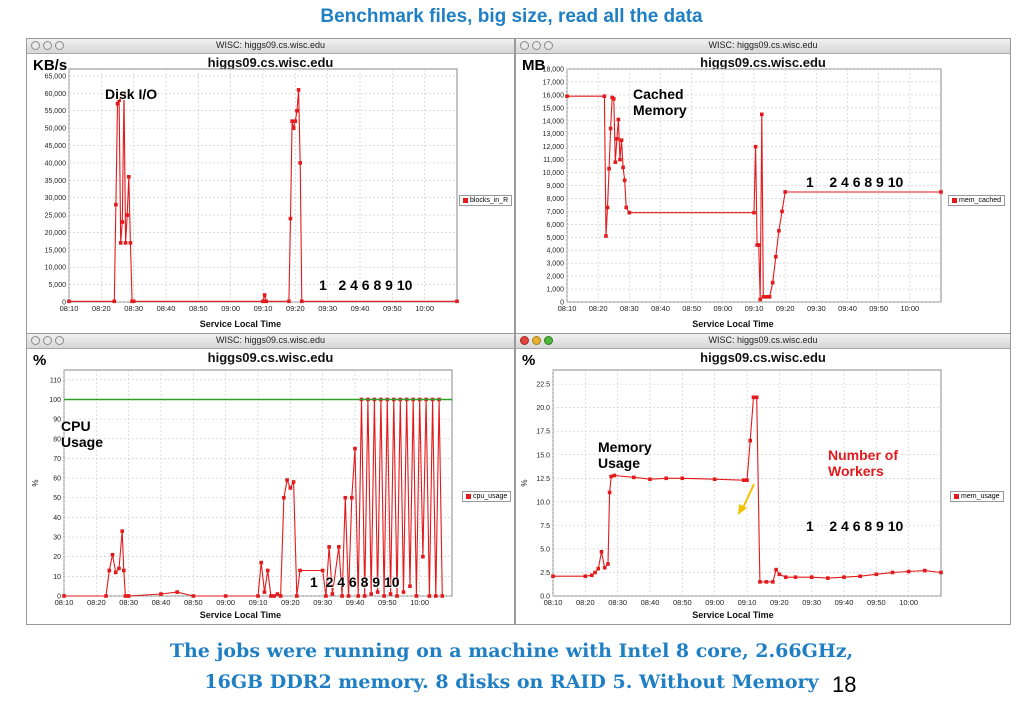  I want to click on y-tick-label: 6,000, so click(555, 225).